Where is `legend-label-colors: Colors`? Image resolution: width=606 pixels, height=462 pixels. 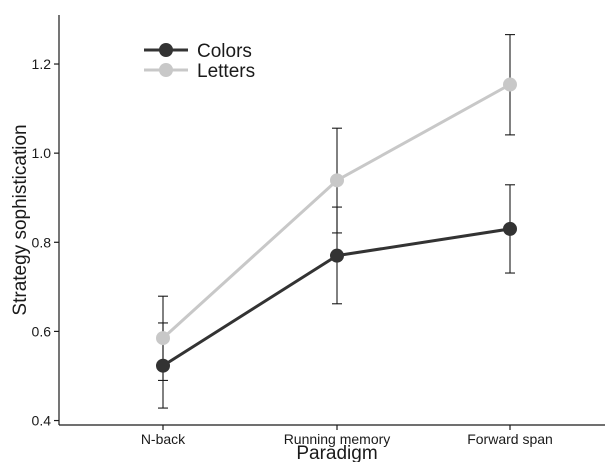 legend-label-colors: Colors is located at coordinates (224, 51).